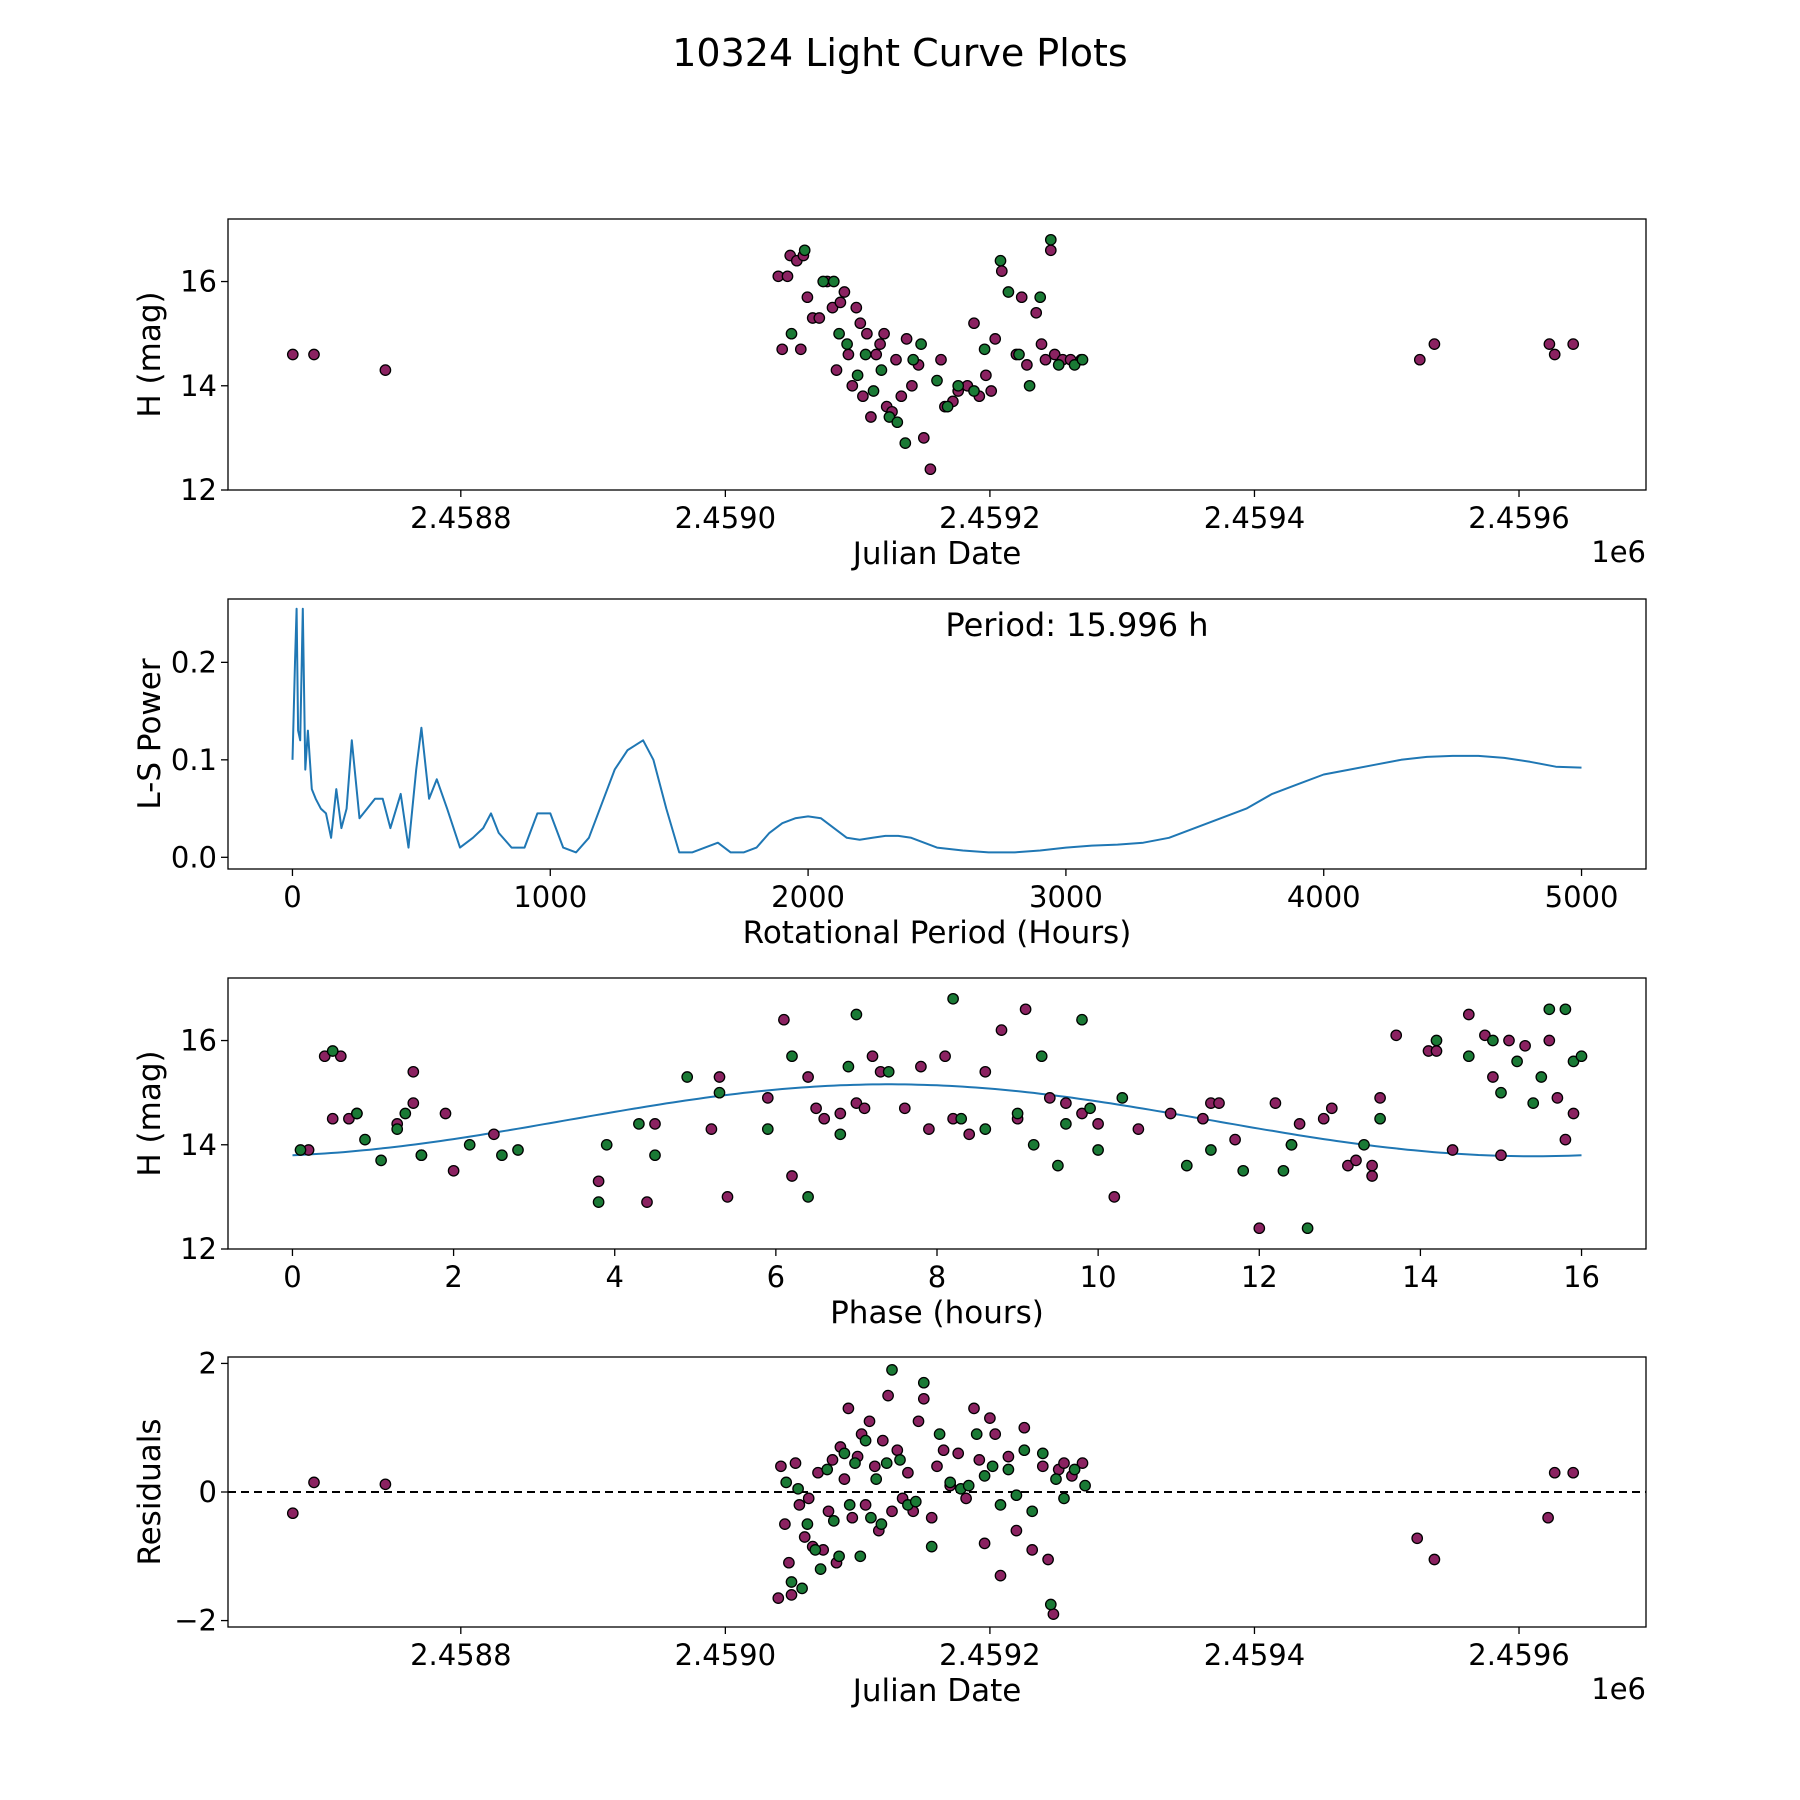  What do you see at coordinates (1259, 1277) in the screenshot?
I see `x-tick-label: 12` at bounding box center [1259, 1277].